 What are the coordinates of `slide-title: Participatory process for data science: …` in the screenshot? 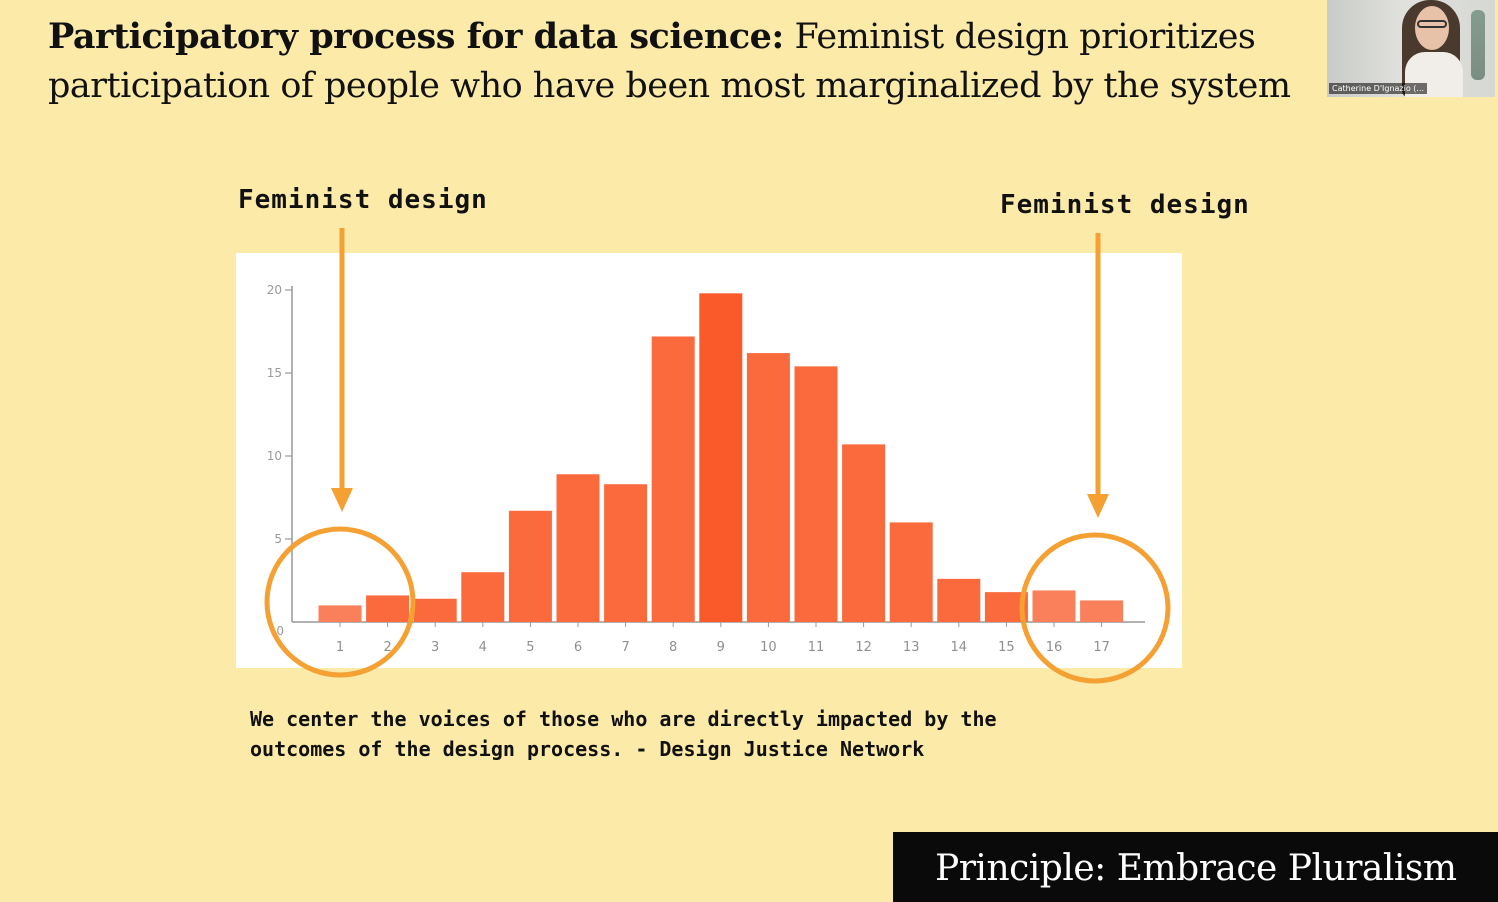 It's located at (738, 61).